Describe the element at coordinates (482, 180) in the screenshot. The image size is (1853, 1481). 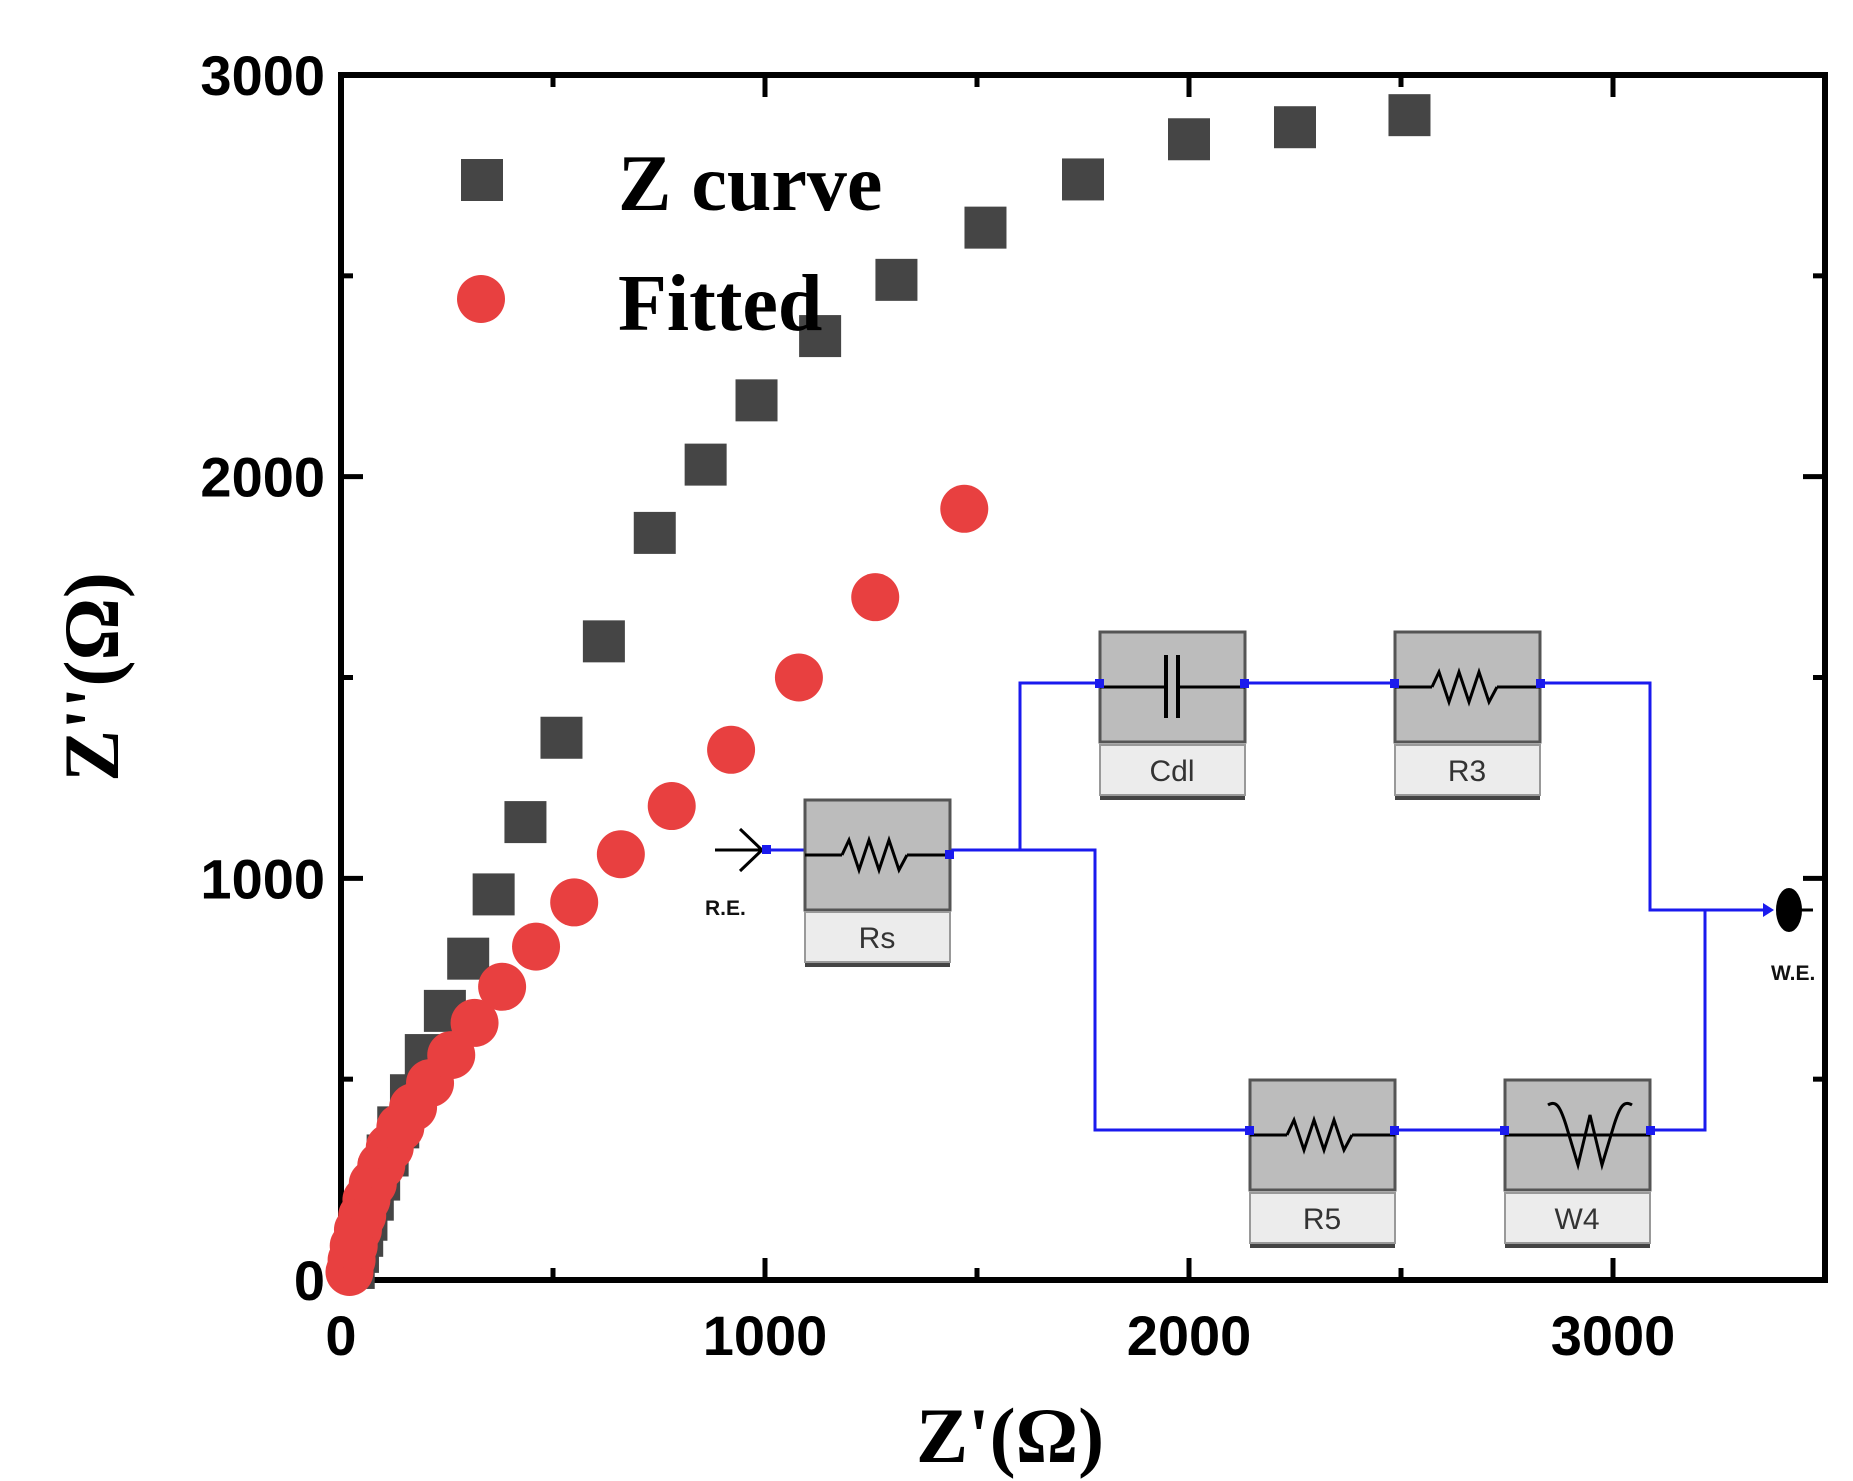
I see `legend-marker-z-curve` at that location.